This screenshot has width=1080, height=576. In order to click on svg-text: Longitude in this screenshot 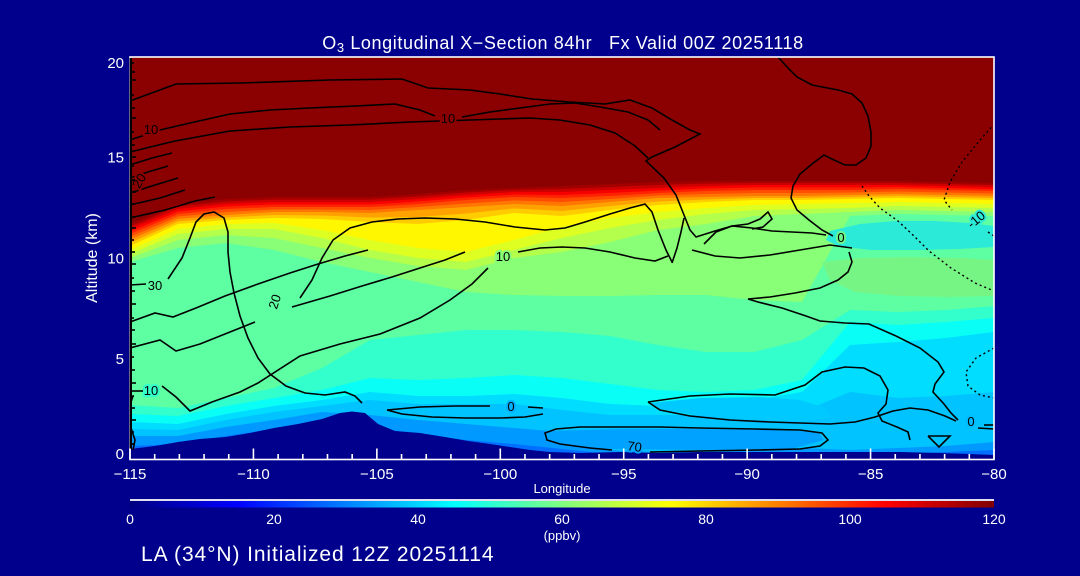, I will do `click(561, 488)`.